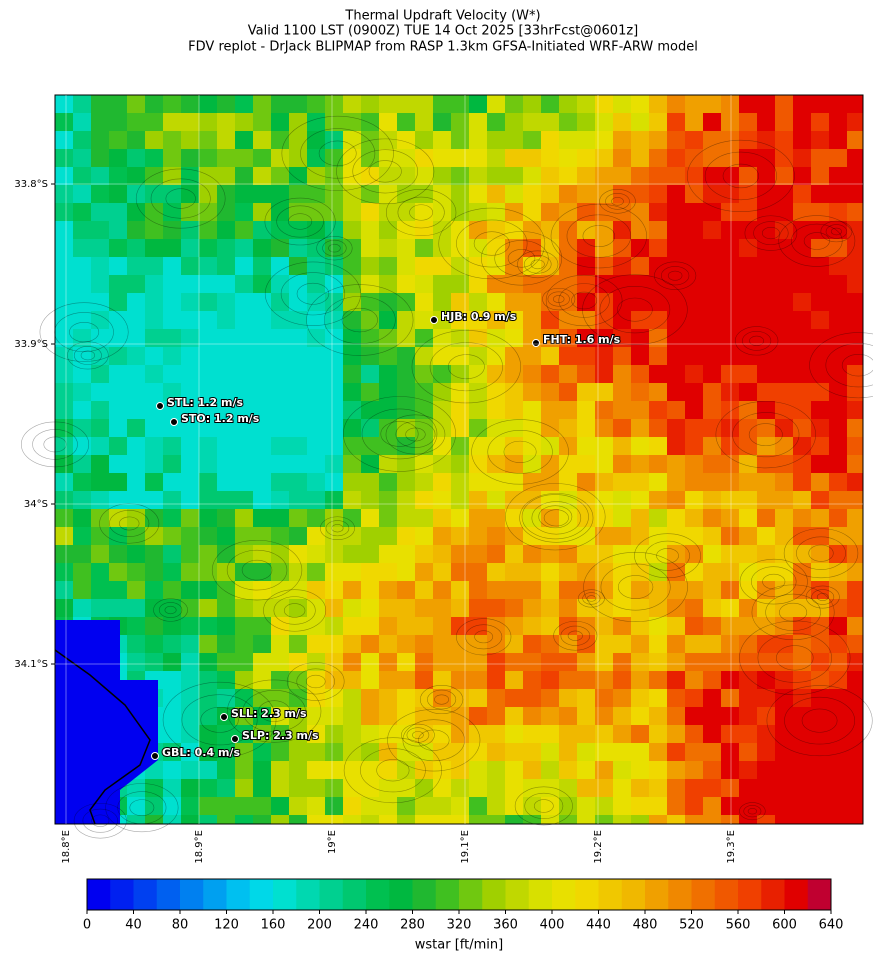 This screenshot has height=962, width=873. What do you see at coordinates (133, 925) in the screenshot?
I see `colorbar-tick-label: 40` at bounding box center [133, 925].